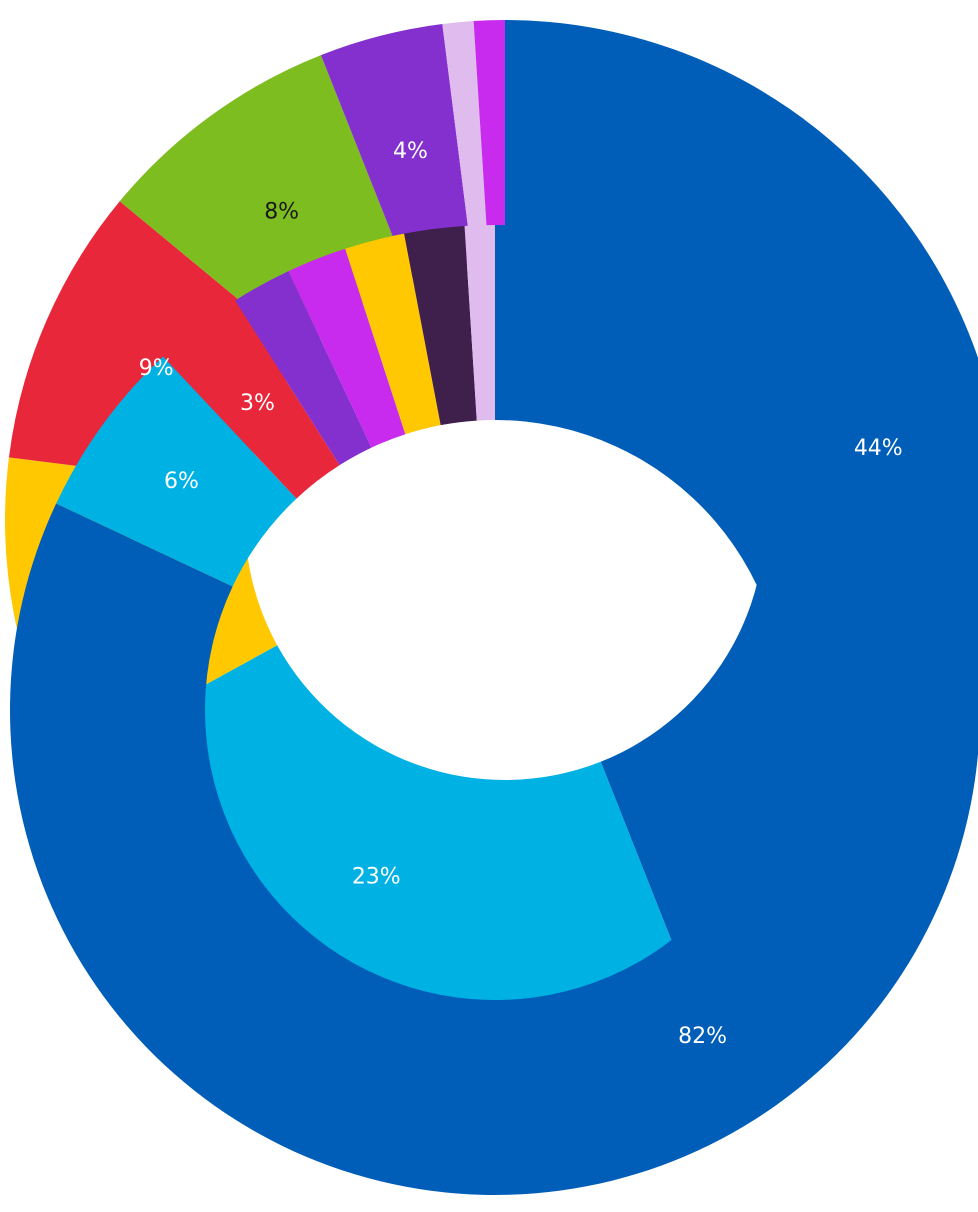 The width and height of the screenshot is (978, 1212). What do you see at coordinates (376, 877) in the screenshot?
I see `value-label: 23%` at bounding box center [376, 877].